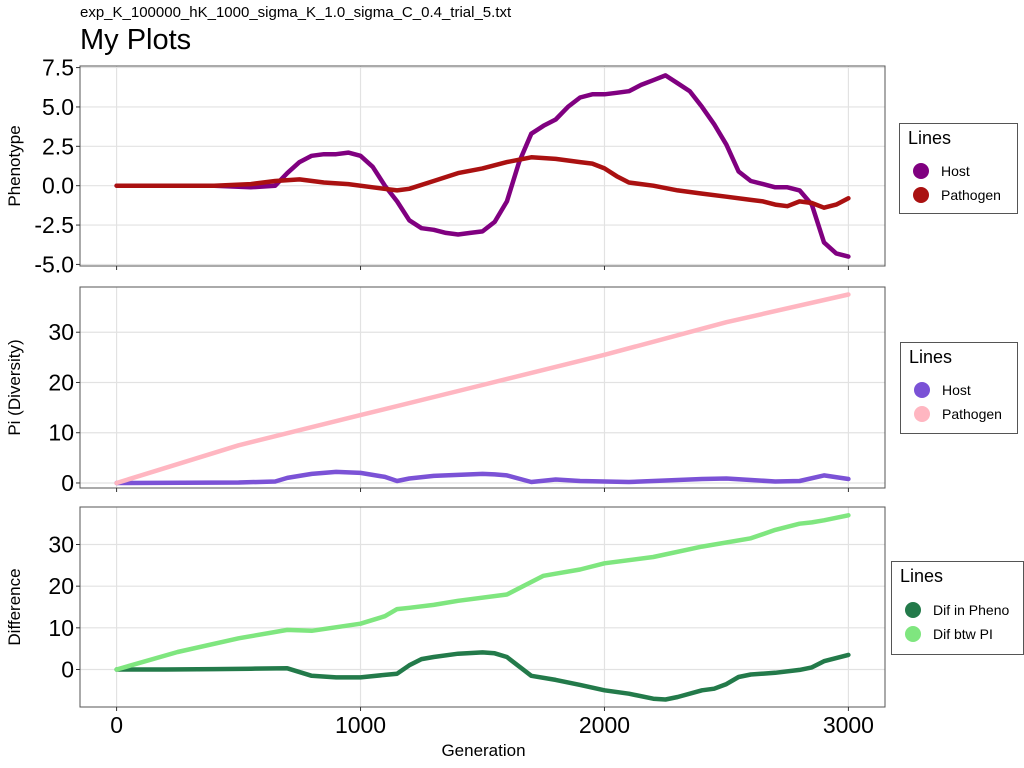  Describe the element at coordinates (58, 107) in the screenshot. I see `y-tick-label: 5.0` at that location.